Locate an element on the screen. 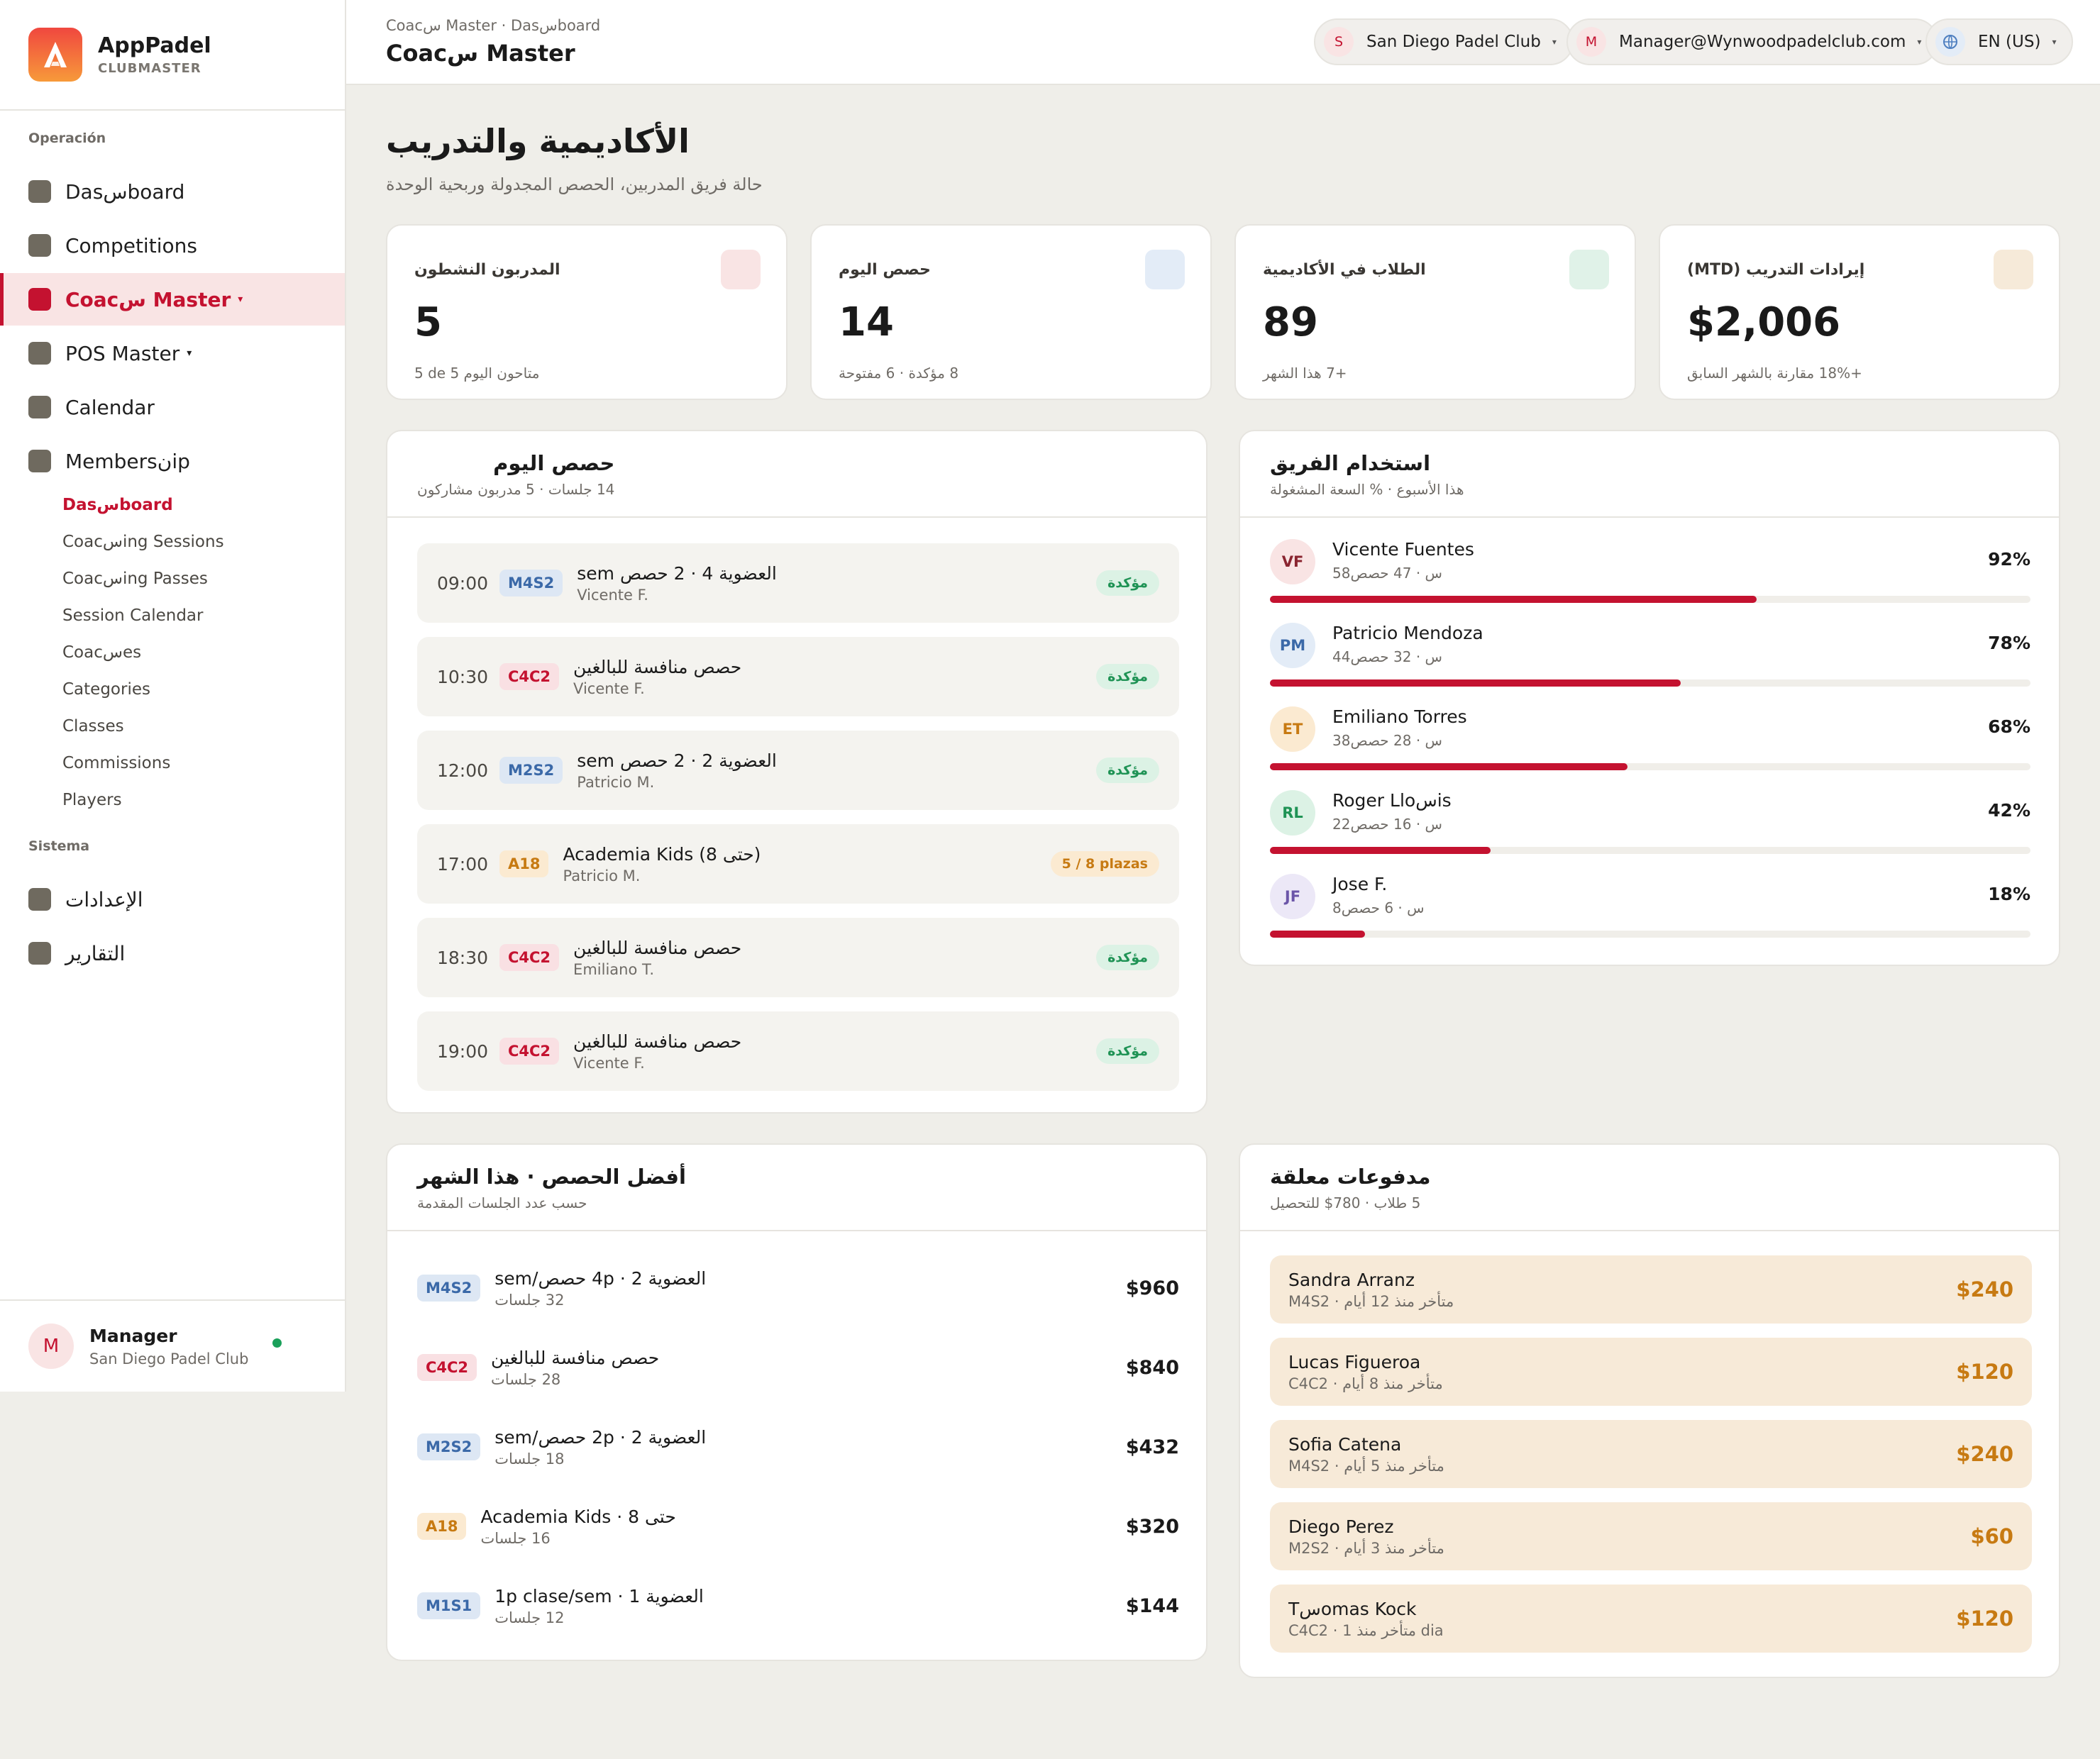  section-label-sistema: Sistema is located at coordinates (59, 846).